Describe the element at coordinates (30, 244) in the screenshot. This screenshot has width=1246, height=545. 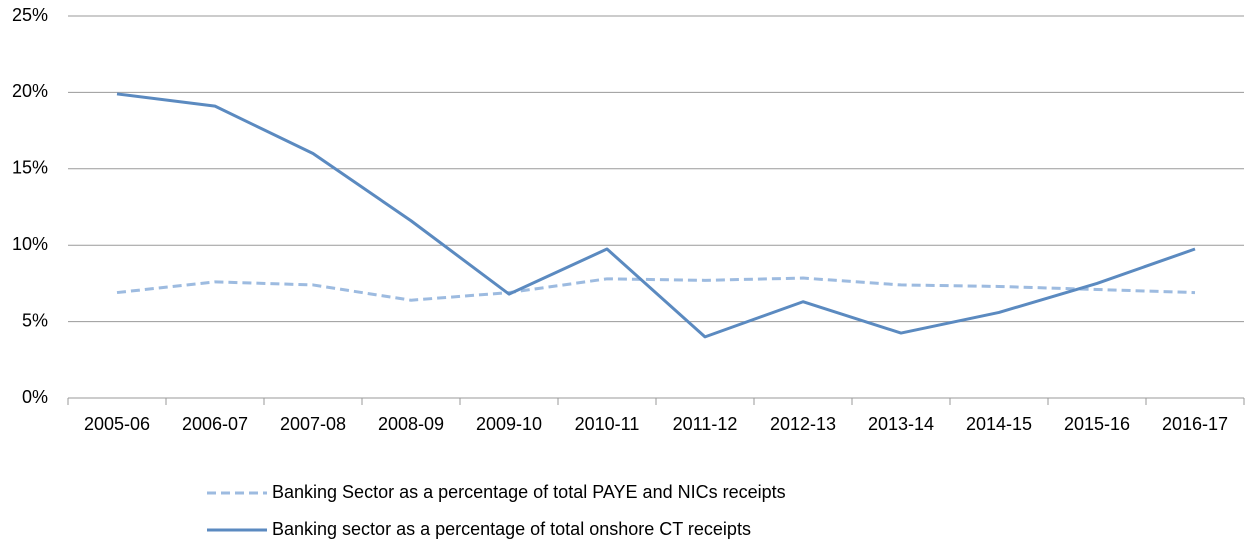
I see `y-tick-label: 10%` at that location.